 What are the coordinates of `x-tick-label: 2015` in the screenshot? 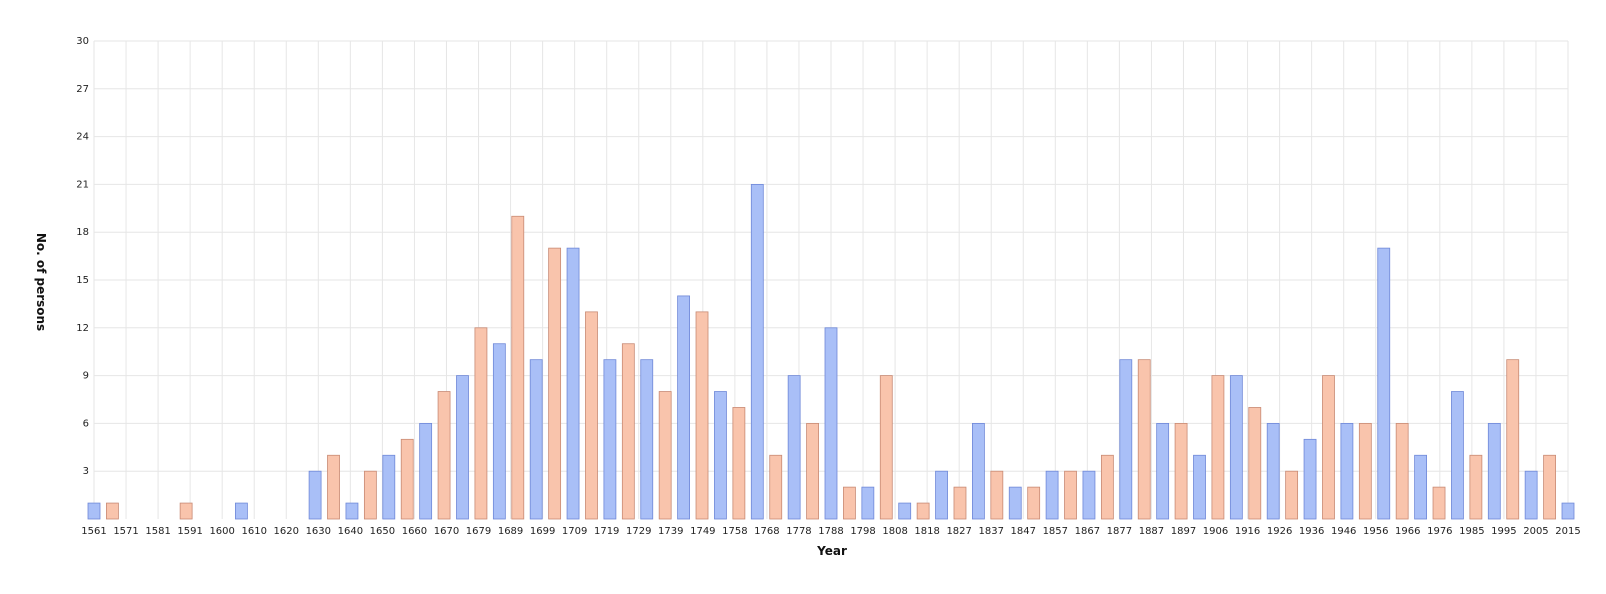 It's located at (1567, 531).